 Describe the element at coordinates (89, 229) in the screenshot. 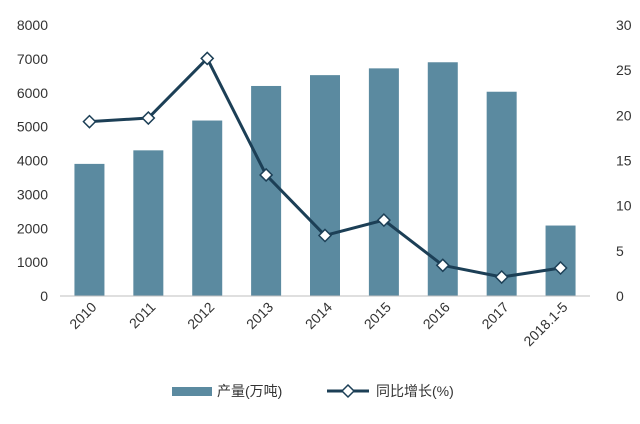

I see `bar-2010` at that location.